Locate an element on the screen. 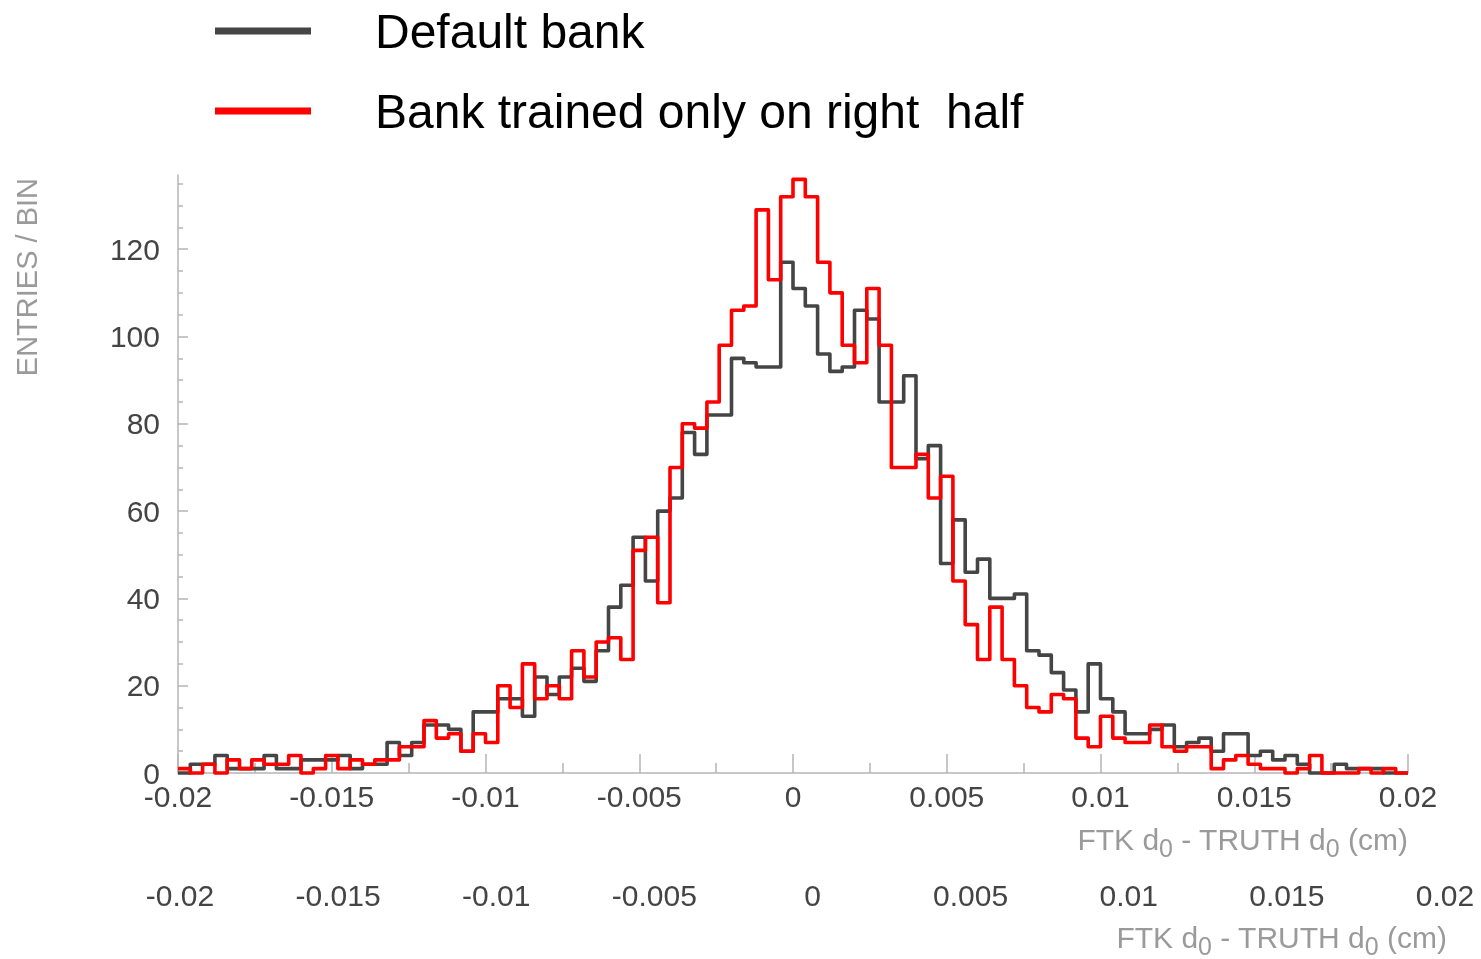  x2-tick-label: 0.02 is located at coordinates (1445, 895).